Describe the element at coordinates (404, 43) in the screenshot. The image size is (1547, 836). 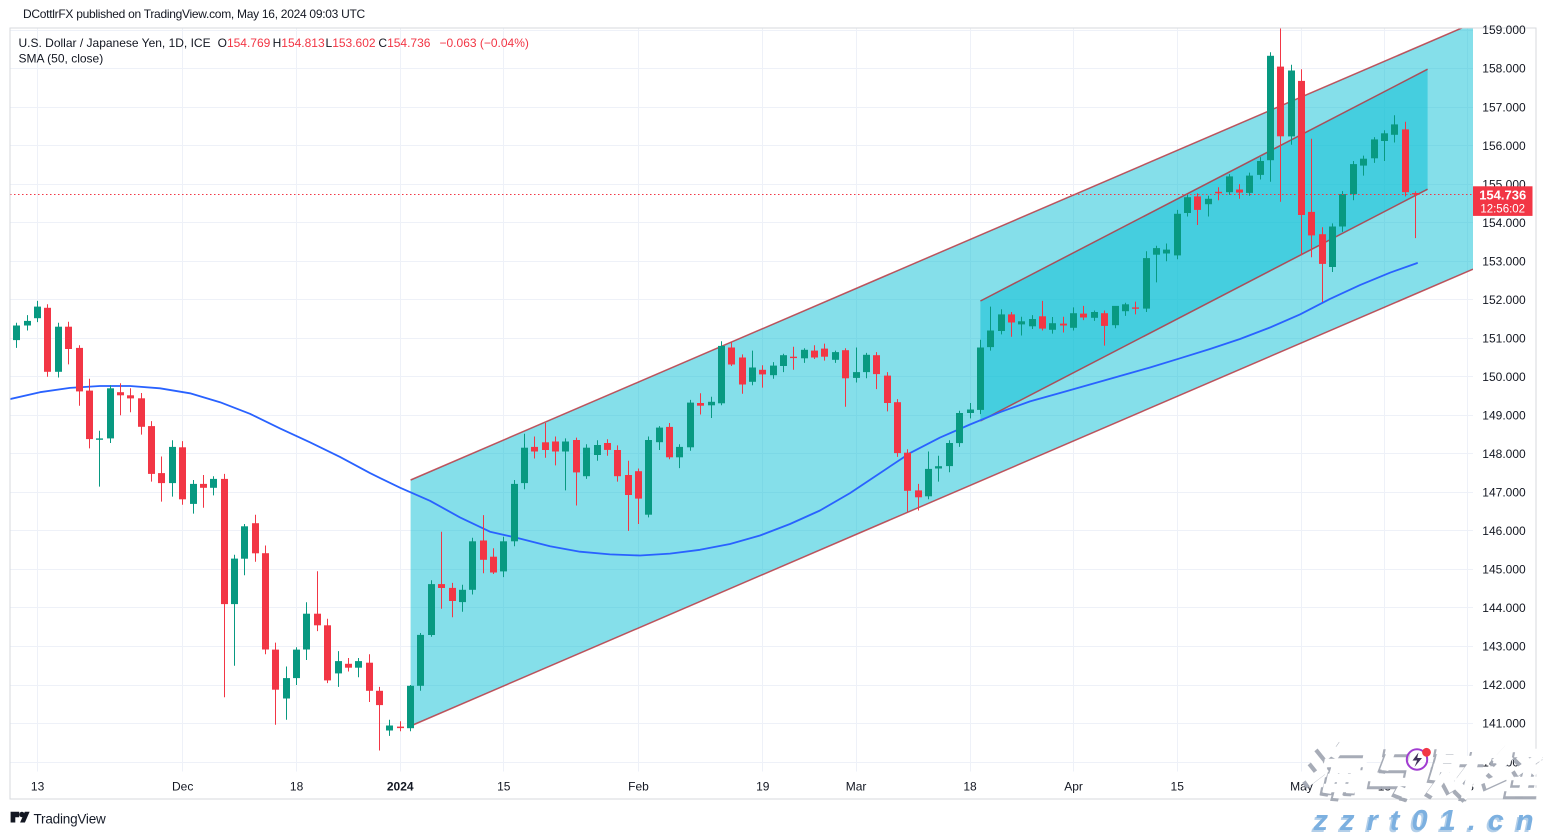
I see `svg-text: C154.736` at that location.